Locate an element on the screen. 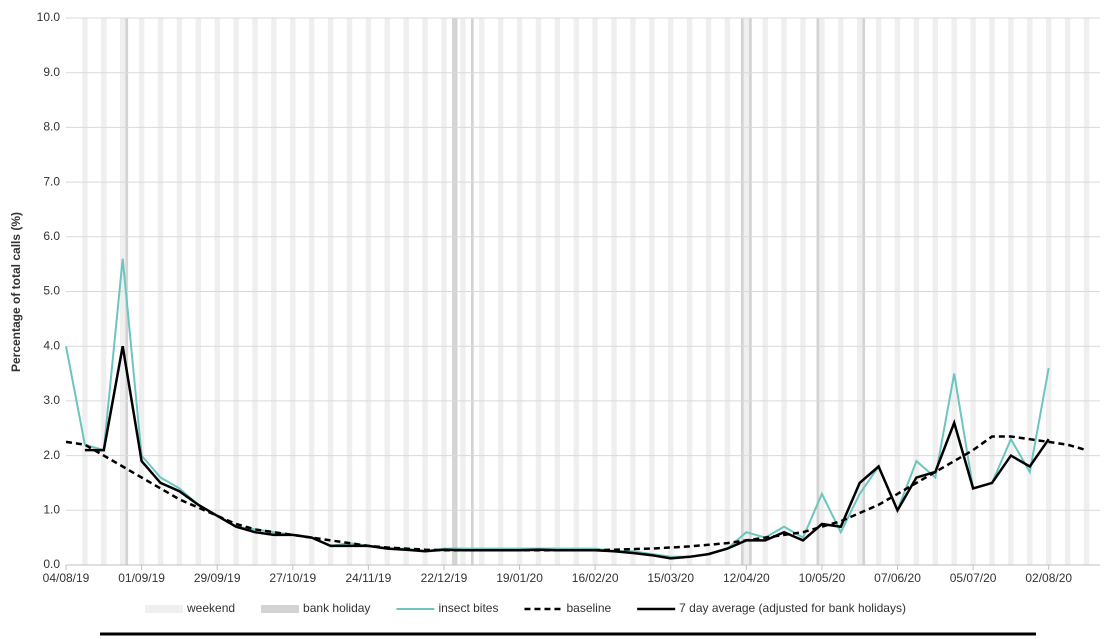 The height and width of the screenshot is (639, 1104). y-tick-label: 8.0 is located at coordinates (51, 127).